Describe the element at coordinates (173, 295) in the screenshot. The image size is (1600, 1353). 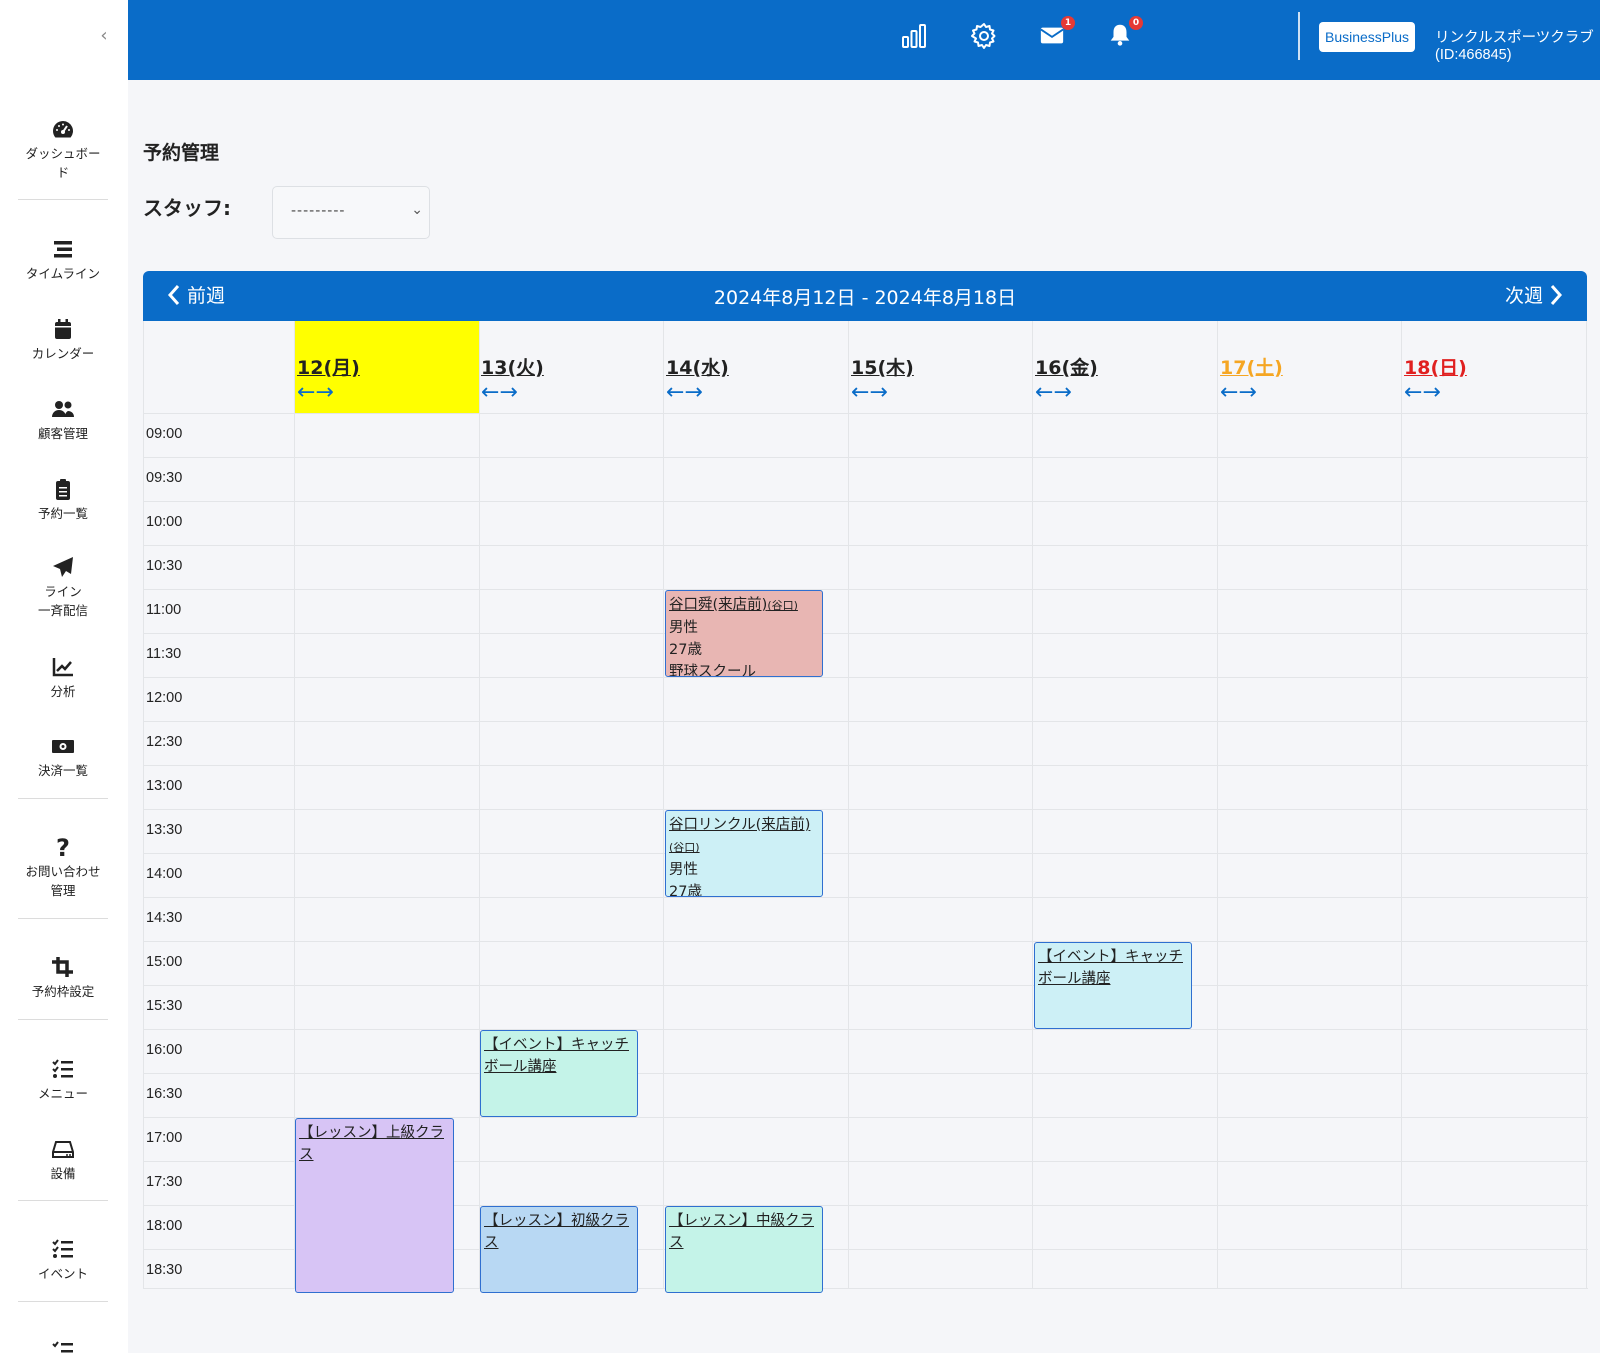
I see `chevron-left-icon` at that location.